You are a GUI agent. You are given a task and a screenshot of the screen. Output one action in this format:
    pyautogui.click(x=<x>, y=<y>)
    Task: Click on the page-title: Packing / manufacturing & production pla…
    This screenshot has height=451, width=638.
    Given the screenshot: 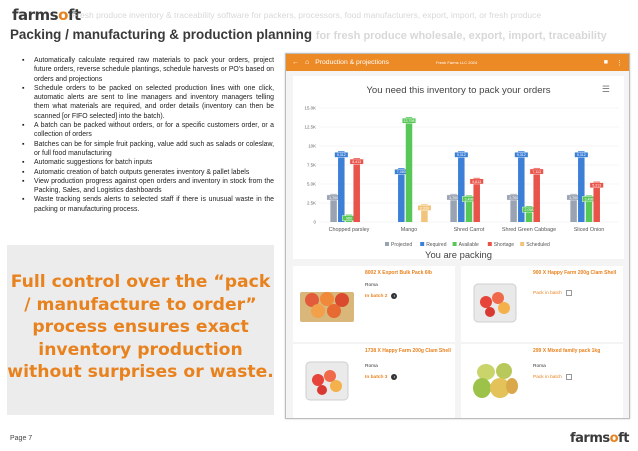 What is the action you would take?
    pyautogui.click(x=308, y=34)
    